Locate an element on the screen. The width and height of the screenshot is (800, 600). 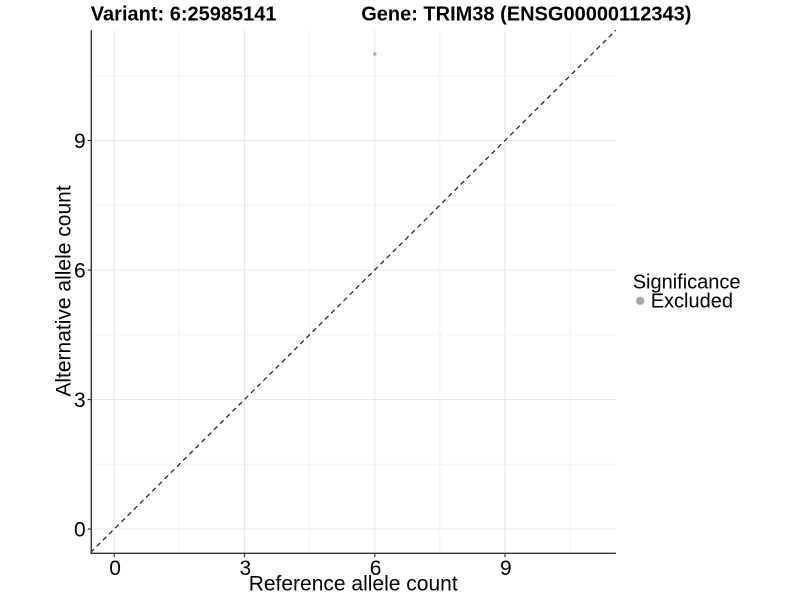
svg-text: Gene: TRIM38 (ENSG00000112343) is located at coordinates (526, 15).